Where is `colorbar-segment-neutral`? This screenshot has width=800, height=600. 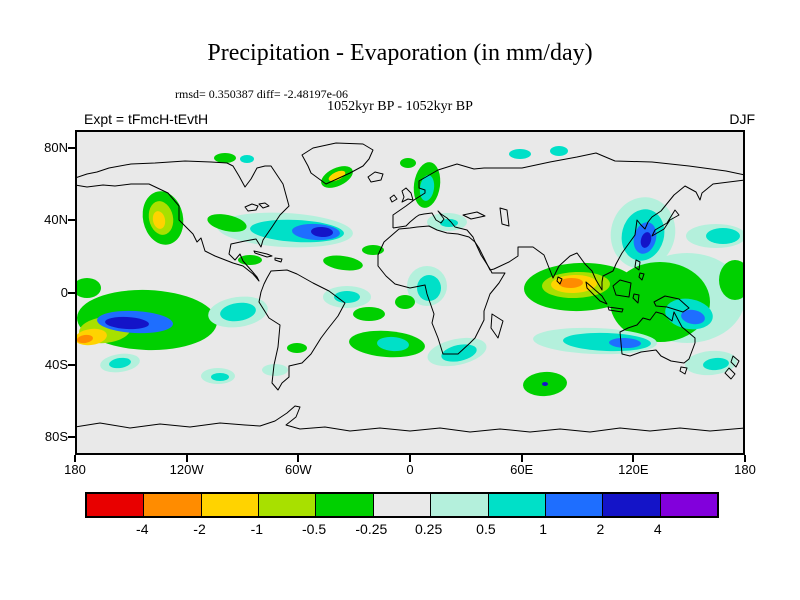
colorbar-segment-neutral is located at coordinates (401, 505).